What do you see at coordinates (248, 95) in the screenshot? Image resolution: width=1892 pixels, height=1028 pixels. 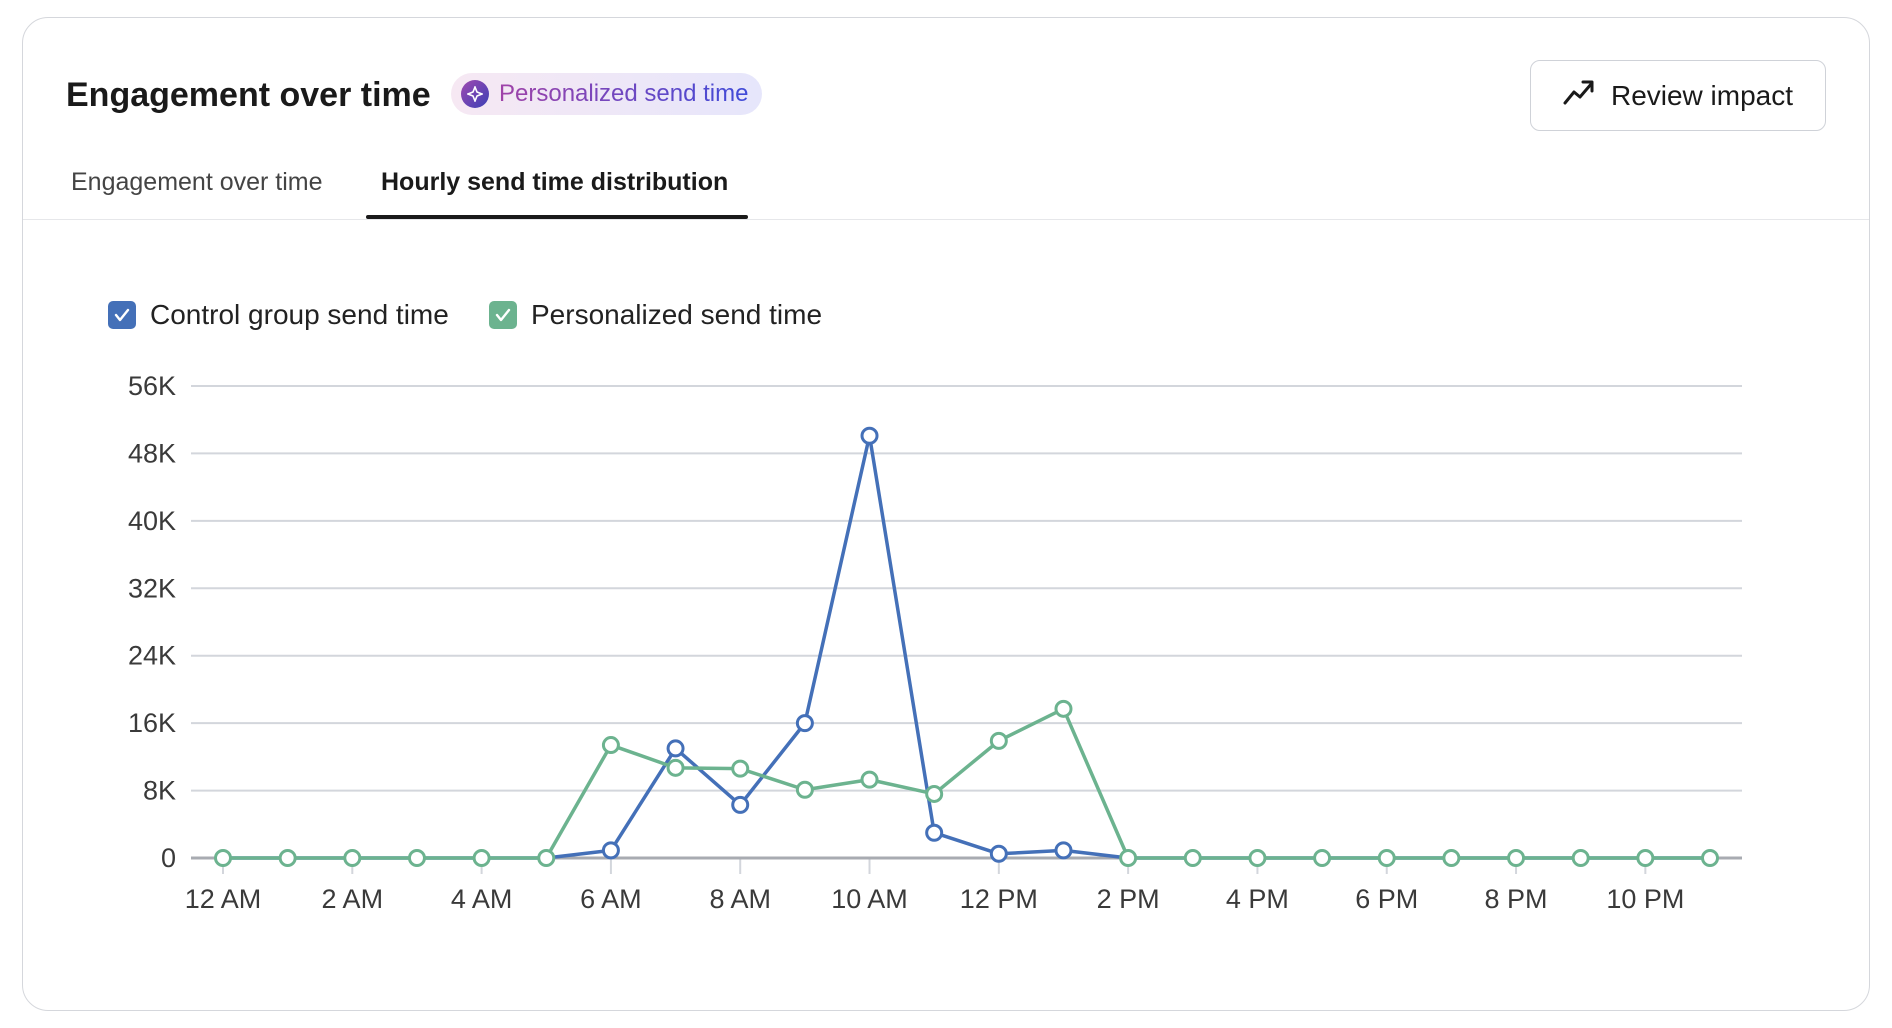 I see `page-title: Engagement over time` at bounding box center [248, 95].